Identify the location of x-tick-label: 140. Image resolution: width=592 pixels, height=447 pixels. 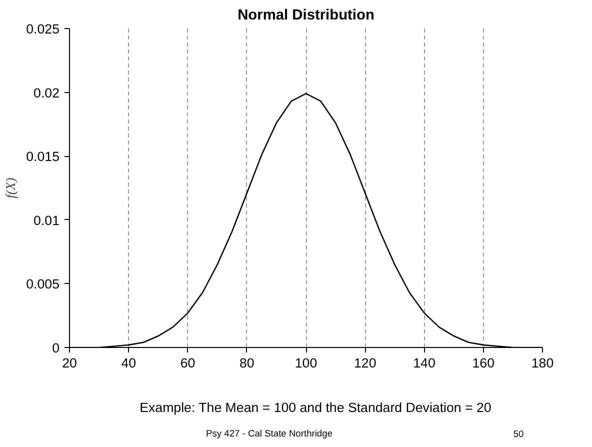
(424, 363).